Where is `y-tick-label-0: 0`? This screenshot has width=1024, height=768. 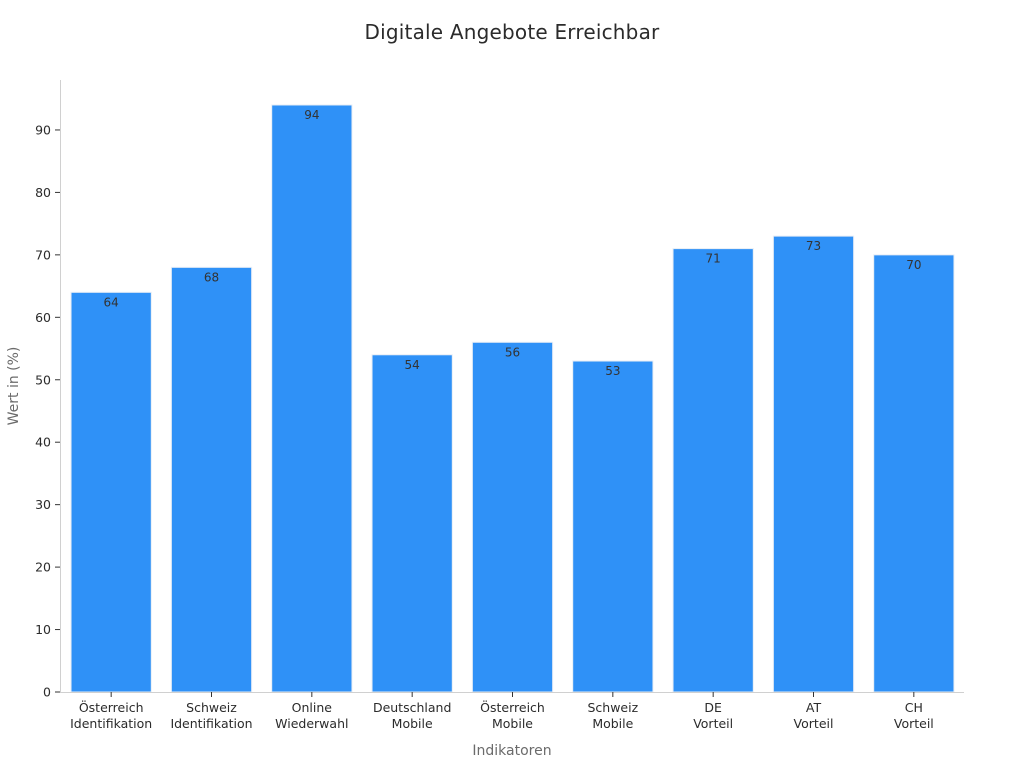
y-tick-label-0: 0 is located at coordinates (47, 692).